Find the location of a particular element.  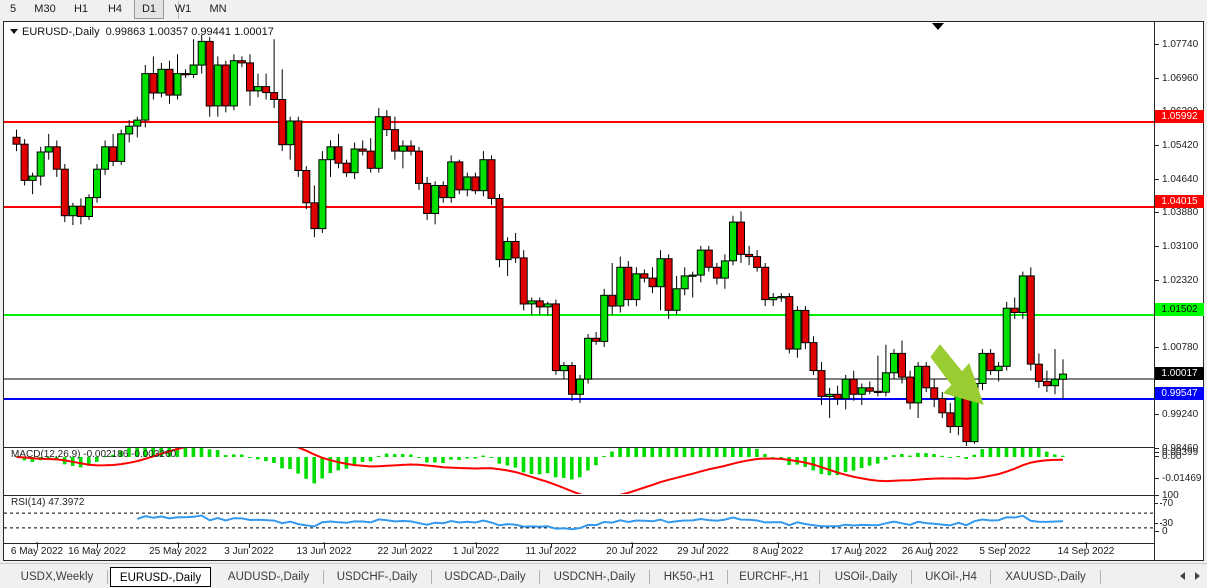

timeframe-button-h1: H1 is located at coordinates (81, 9).